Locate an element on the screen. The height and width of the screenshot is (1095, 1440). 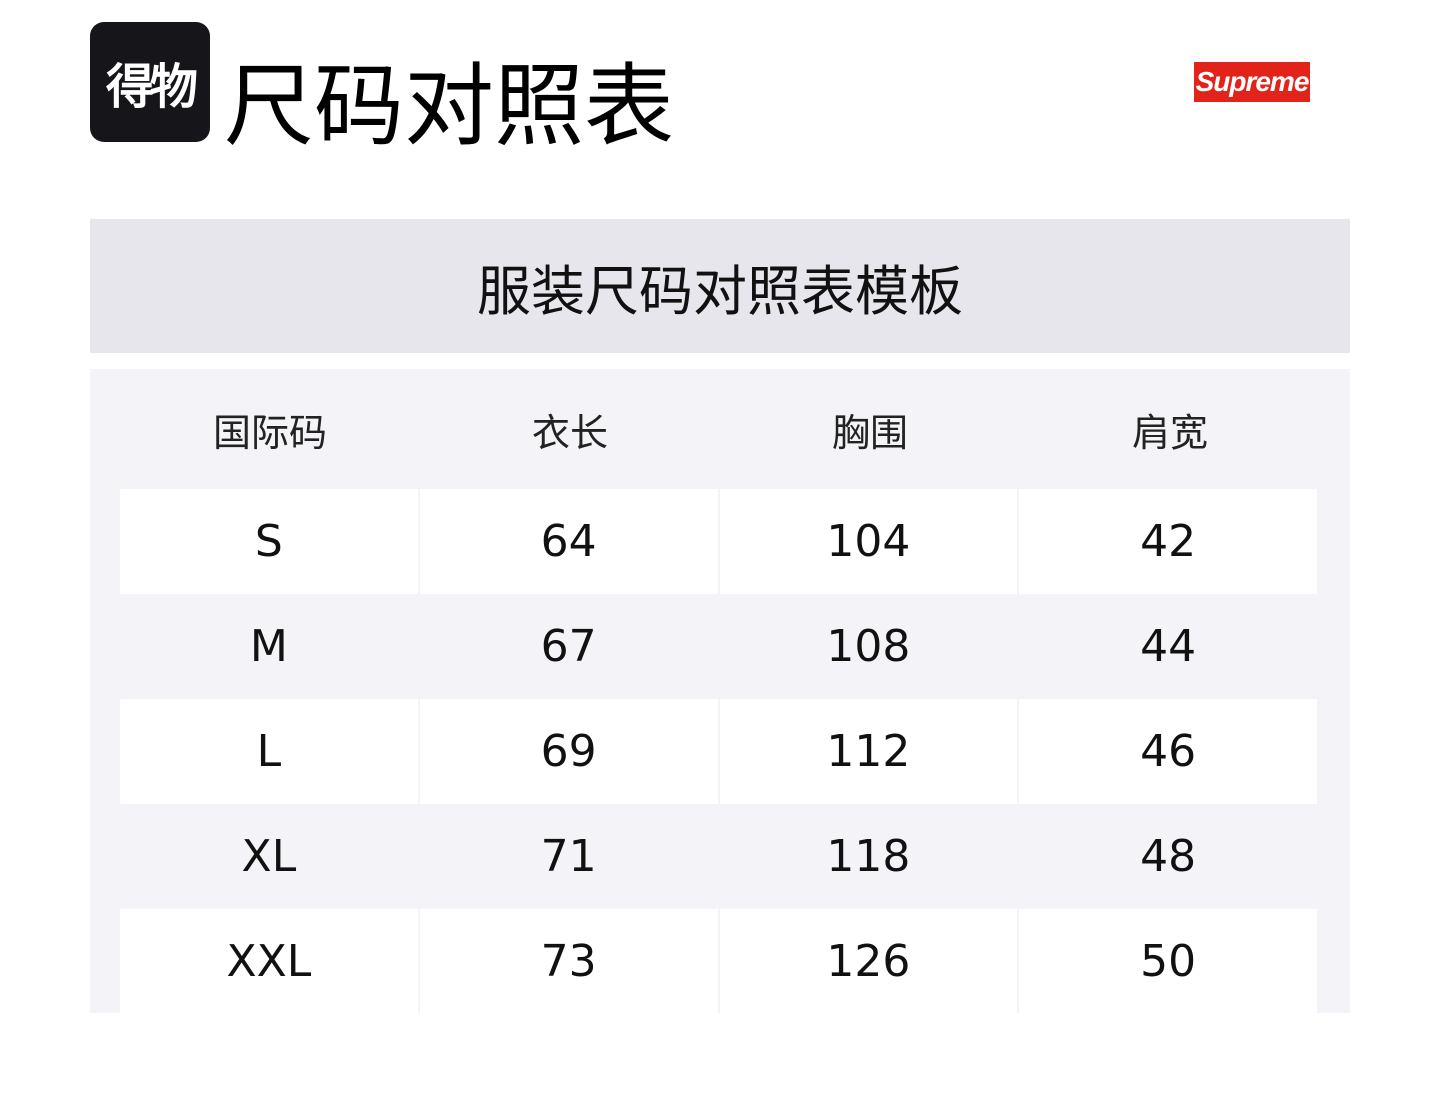
table-cell: L is located at coordinates (269, 751).